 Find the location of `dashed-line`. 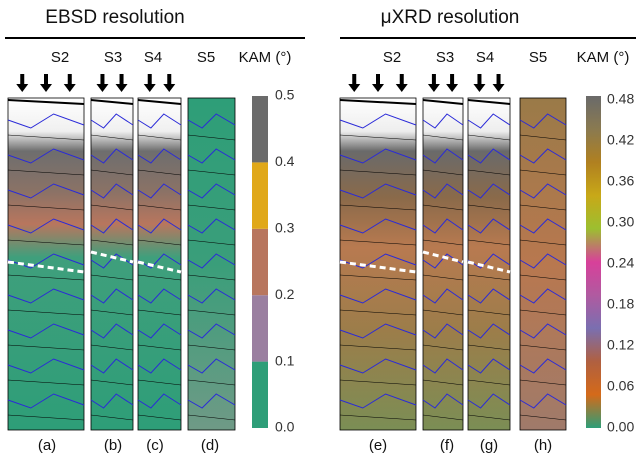

dashed-line is located at coordinates (46, 267).